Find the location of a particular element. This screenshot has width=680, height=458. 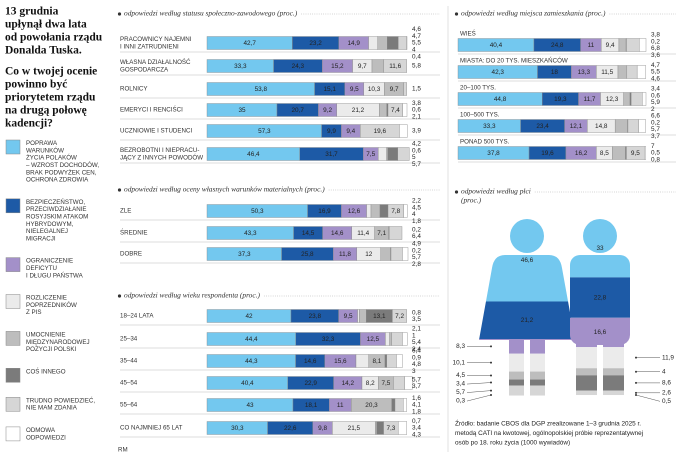

value-label: 40,4 is located at coordinates (496, 45).